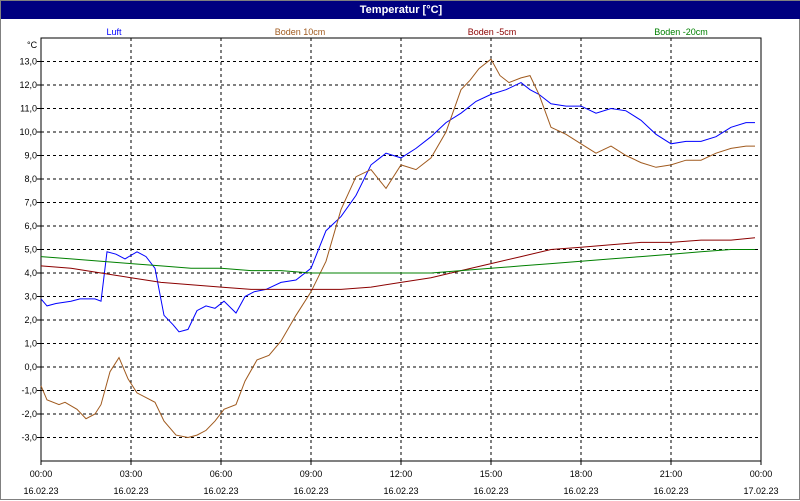  Describe the element at coordinates (30, 179) in the screenshot. I see `y-tick-label: 8,0` at that location.